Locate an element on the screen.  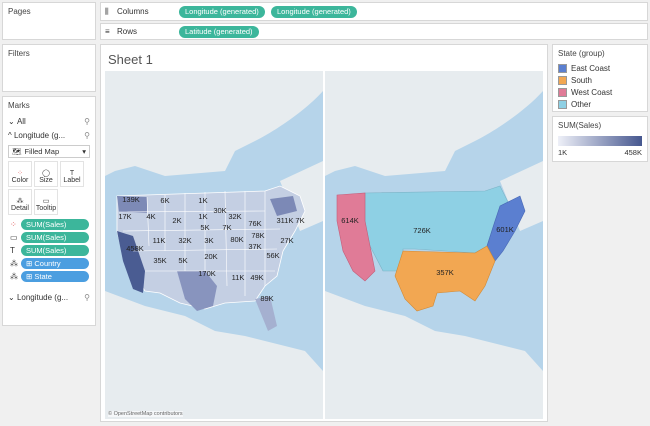
state-legend-items: East Coast South West Coast Other is located at coordinates (600, 86).